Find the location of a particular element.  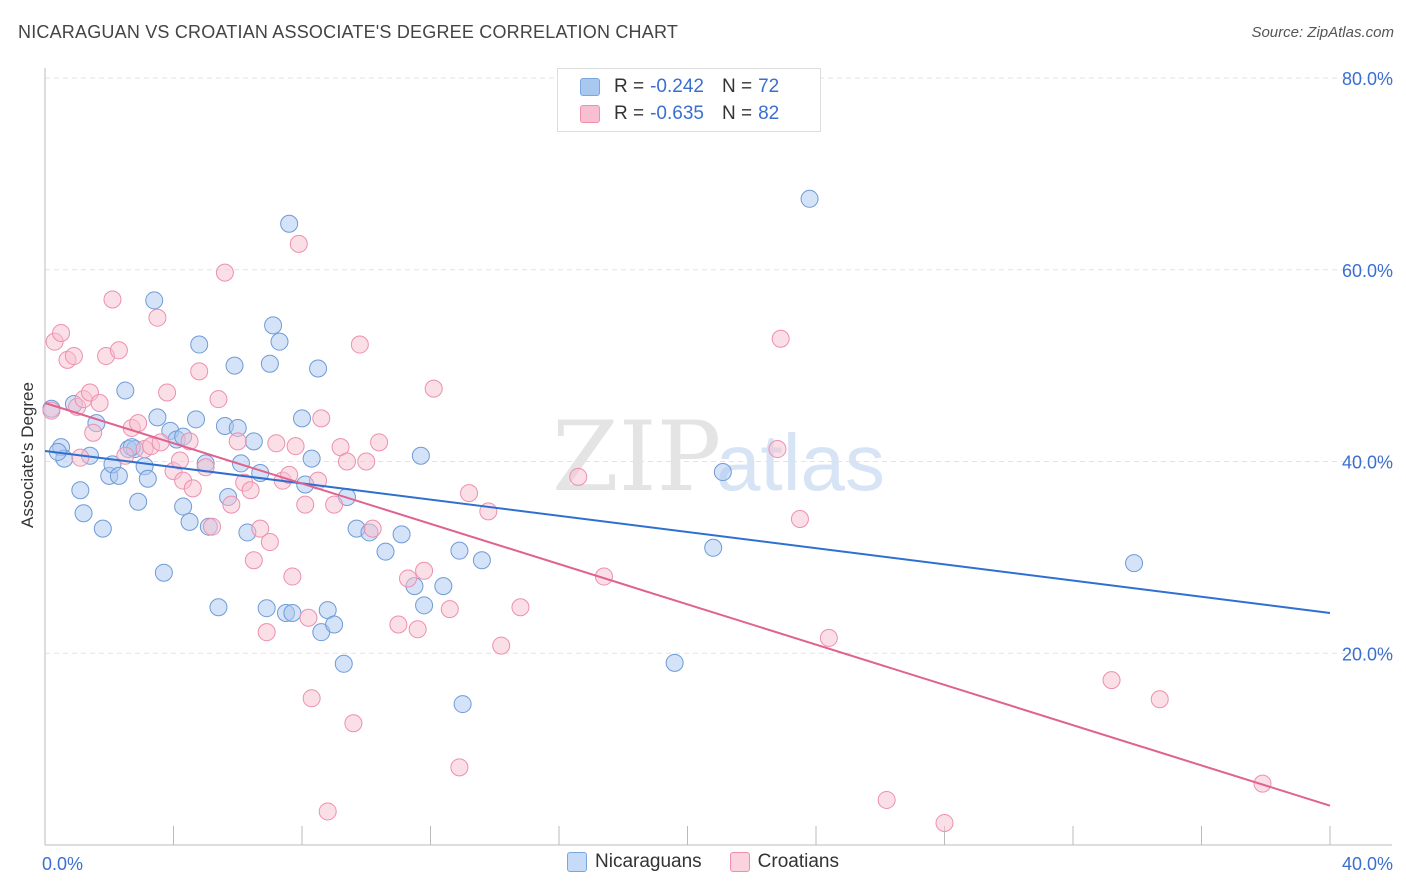

legend-n-label: N = is located at coordinates (737, 113).